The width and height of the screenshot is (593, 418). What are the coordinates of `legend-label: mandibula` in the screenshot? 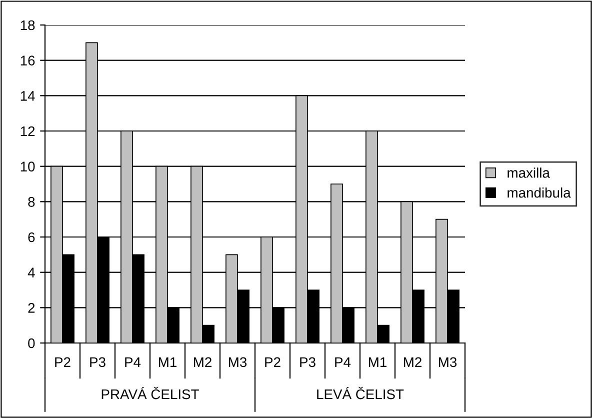 It's located at (539, 192).